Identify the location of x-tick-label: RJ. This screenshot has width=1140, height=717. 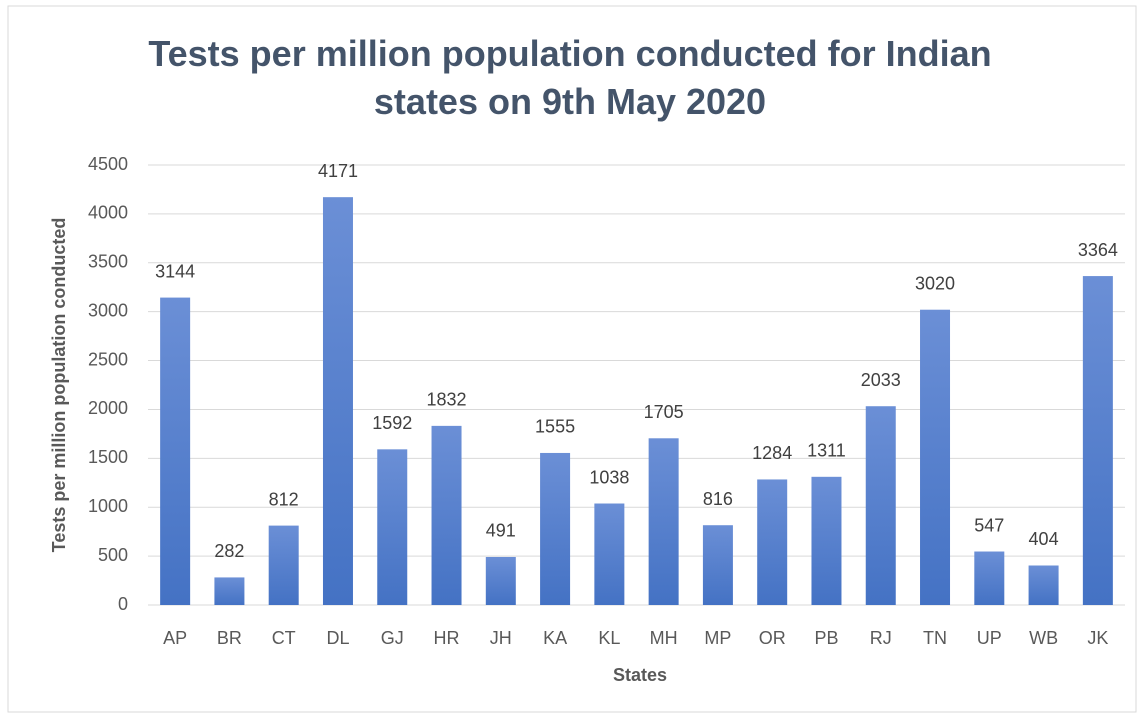
(881, 638).